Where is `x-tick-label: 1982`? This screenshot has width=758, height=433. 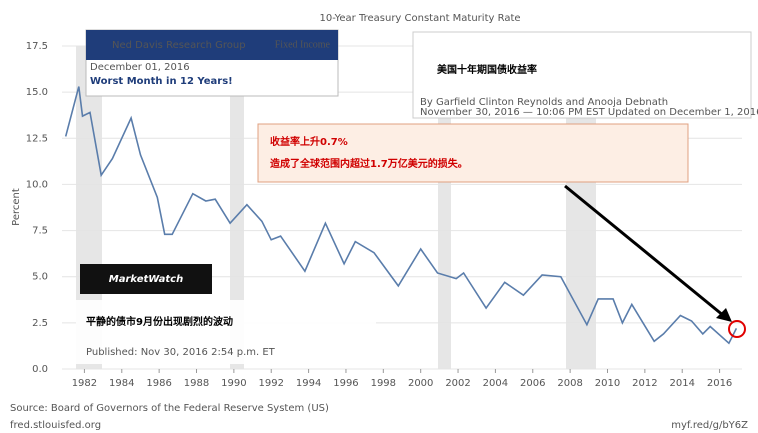 x-tick-label: 1982 is located at coordinates (84, 383).